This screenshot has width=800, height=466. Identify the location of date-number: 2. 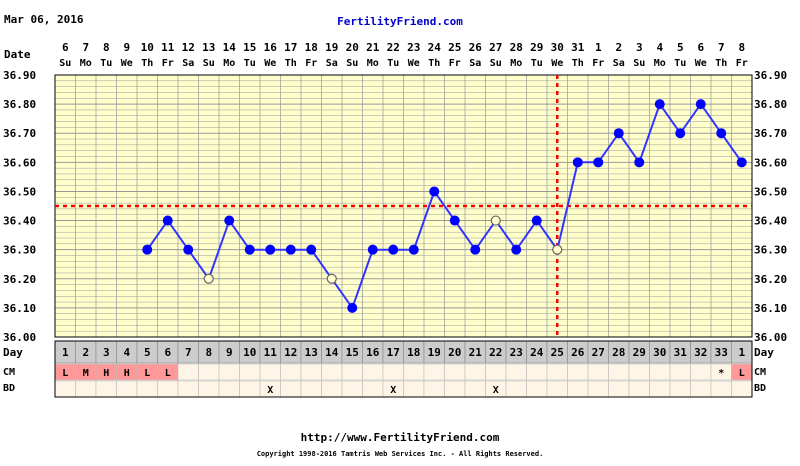
(618, 47).